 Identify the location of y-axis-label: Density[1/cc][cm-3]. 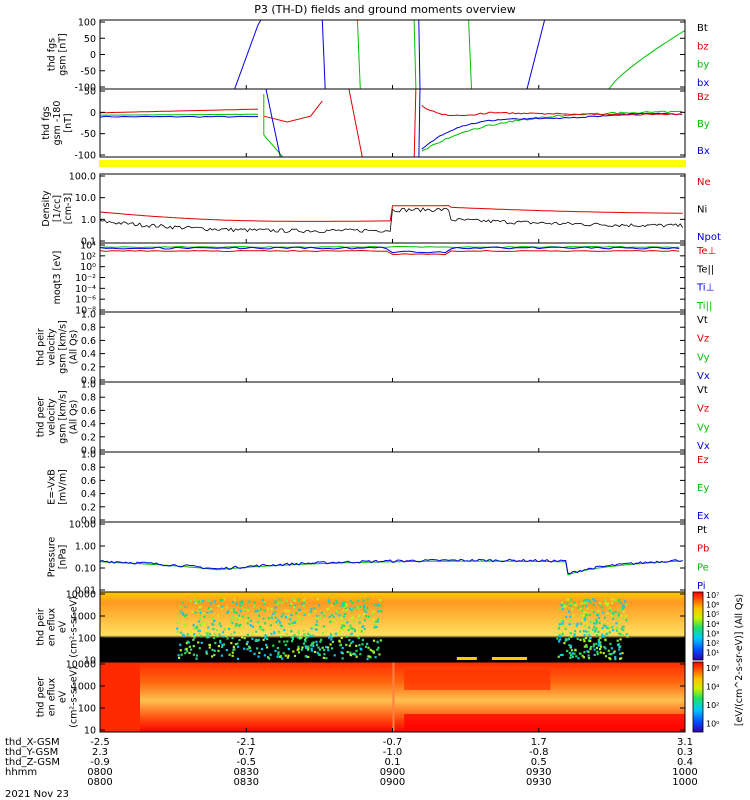
(57, 208).